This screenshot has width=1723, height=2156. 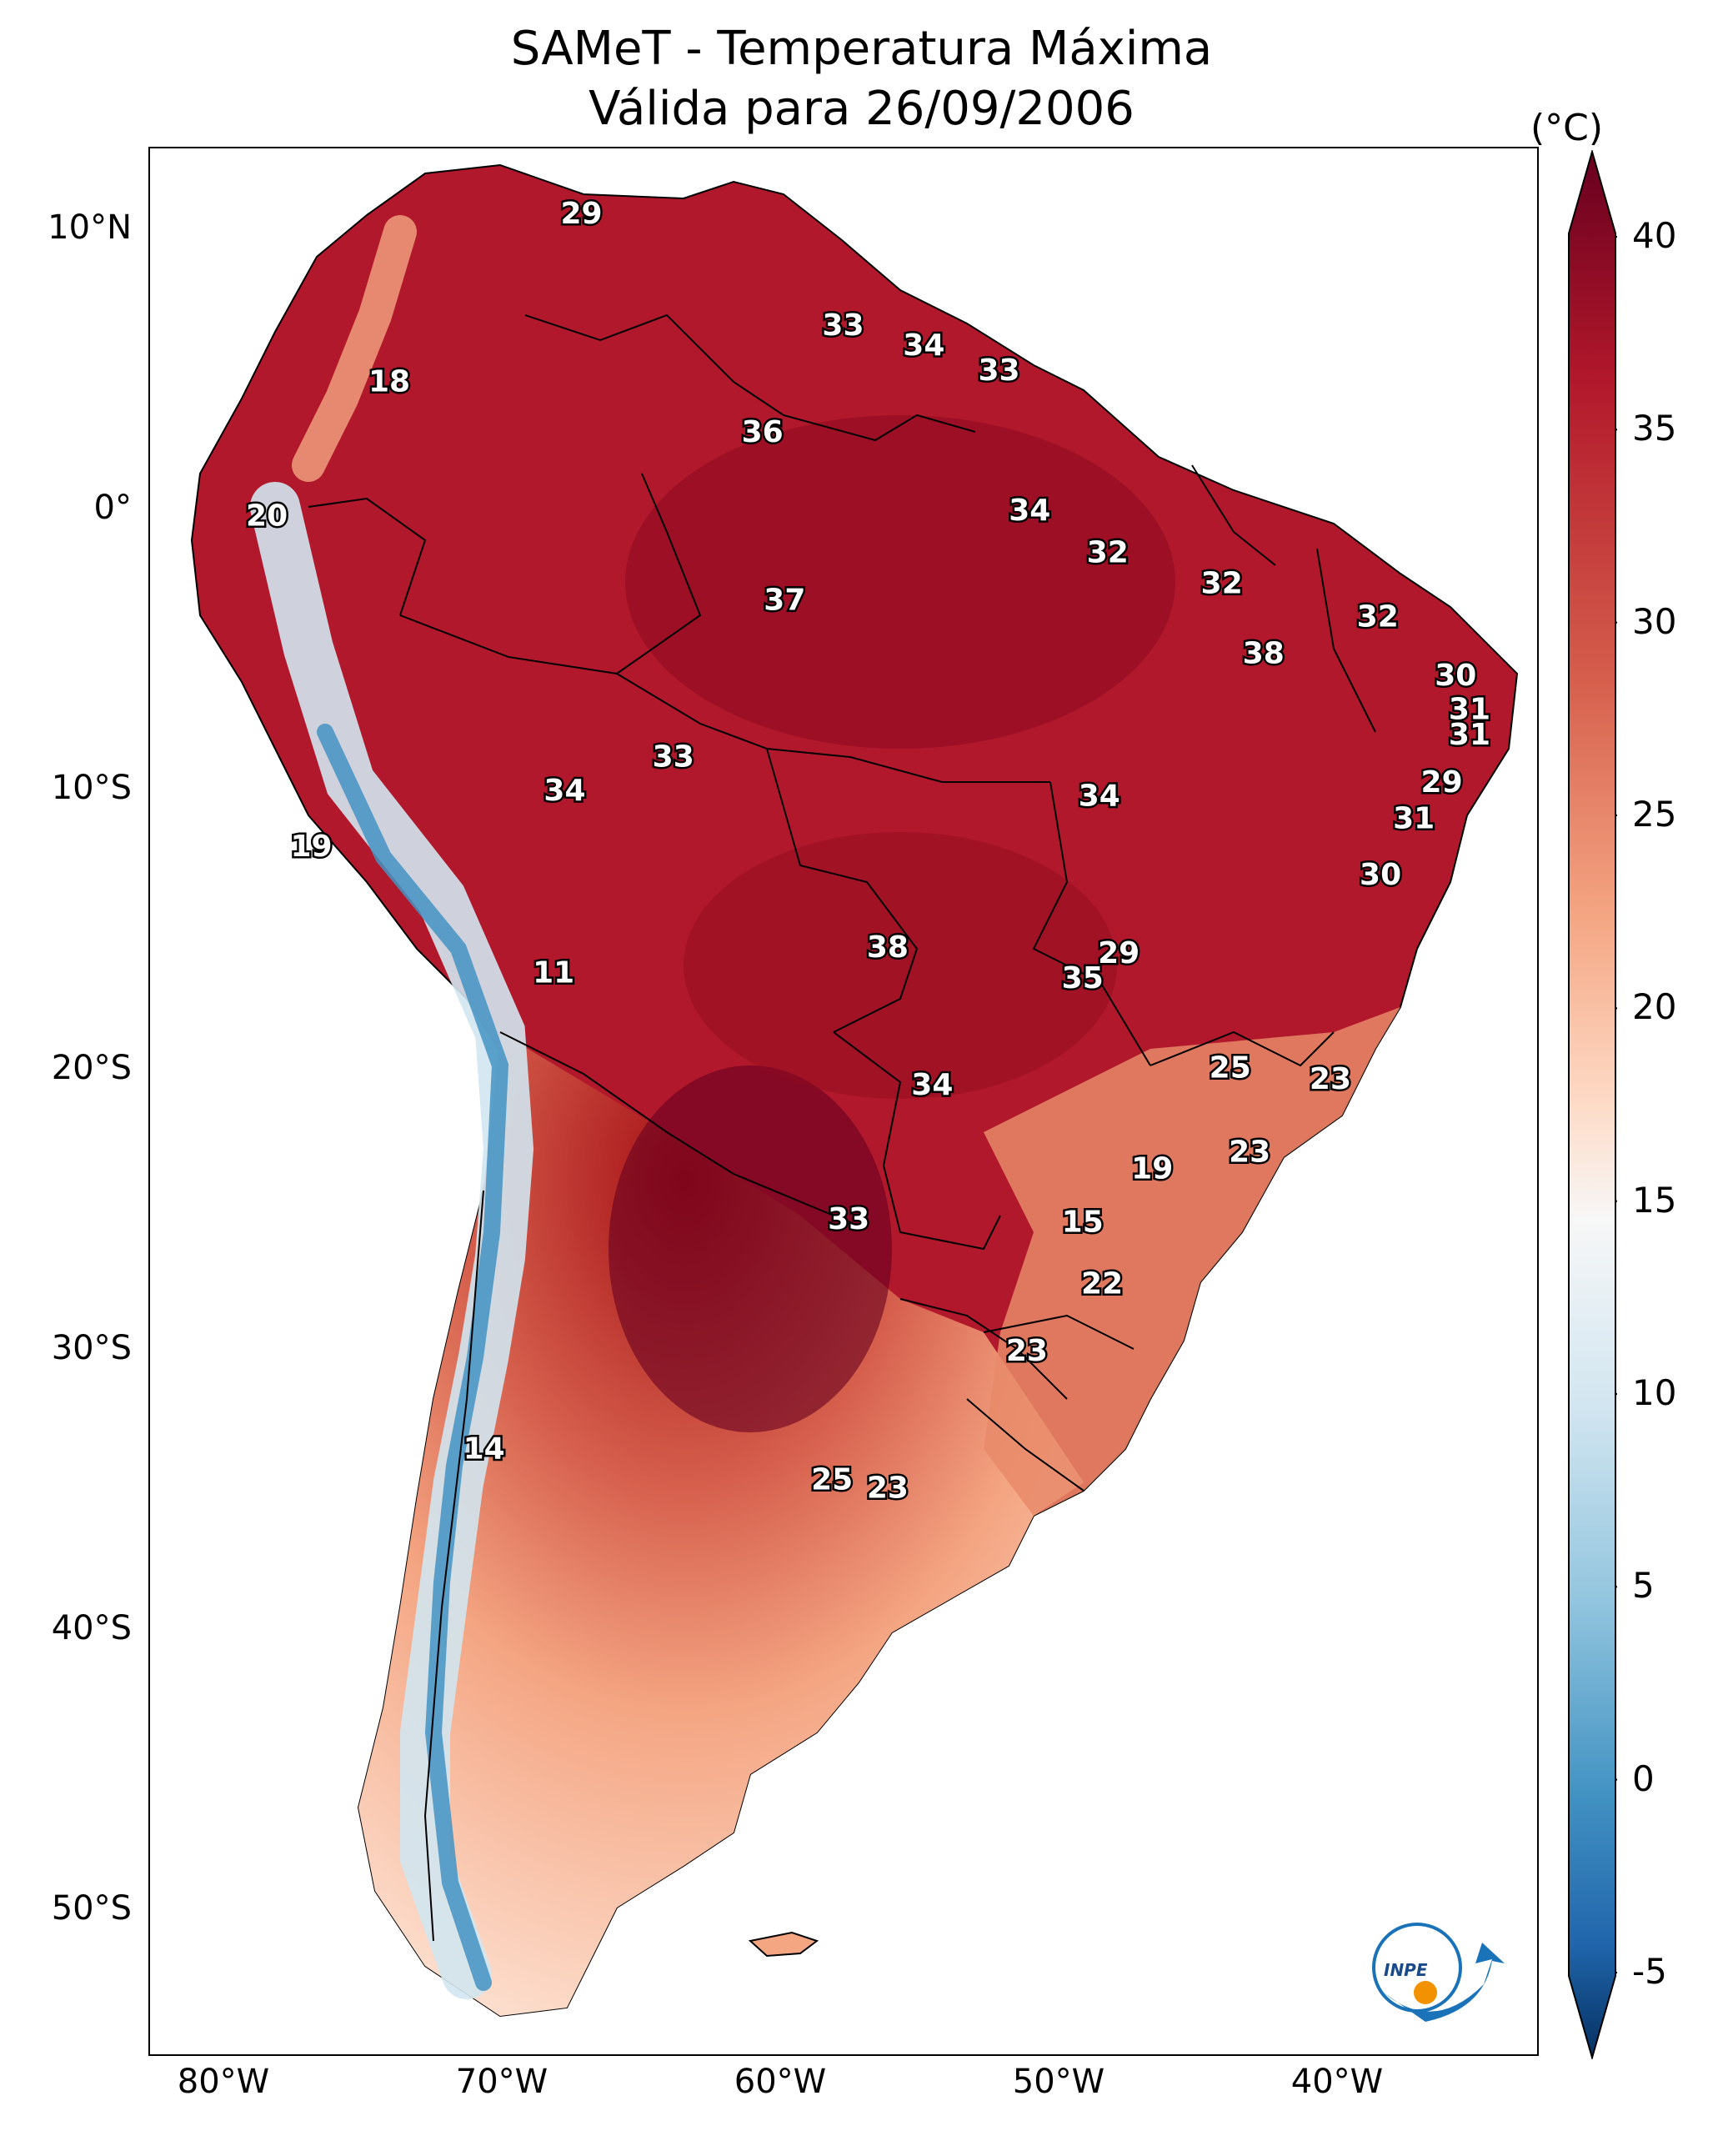 What do you see at coordinates (92, 1348) in the screenshot?
I see `latitude-tick-label: 30°S` at bounding box center [92, 1348].